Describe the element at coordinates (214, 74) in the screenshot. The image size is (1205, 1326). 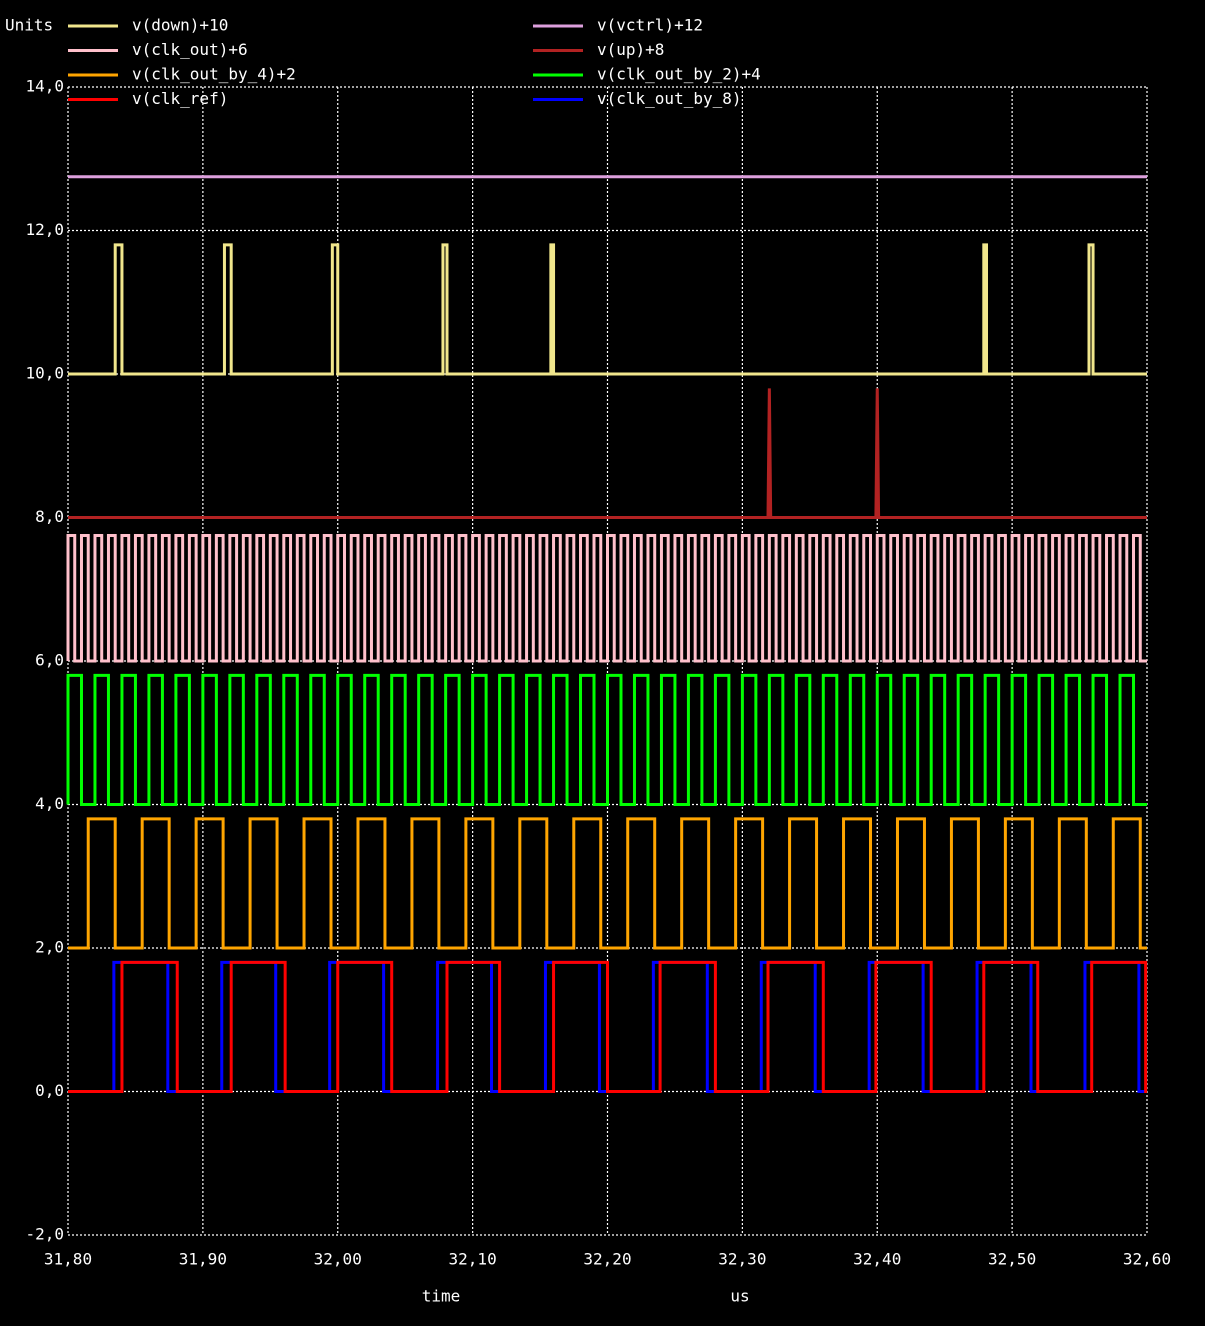
I see `legend-label: v(clk_out_by_4)+2` at that location.